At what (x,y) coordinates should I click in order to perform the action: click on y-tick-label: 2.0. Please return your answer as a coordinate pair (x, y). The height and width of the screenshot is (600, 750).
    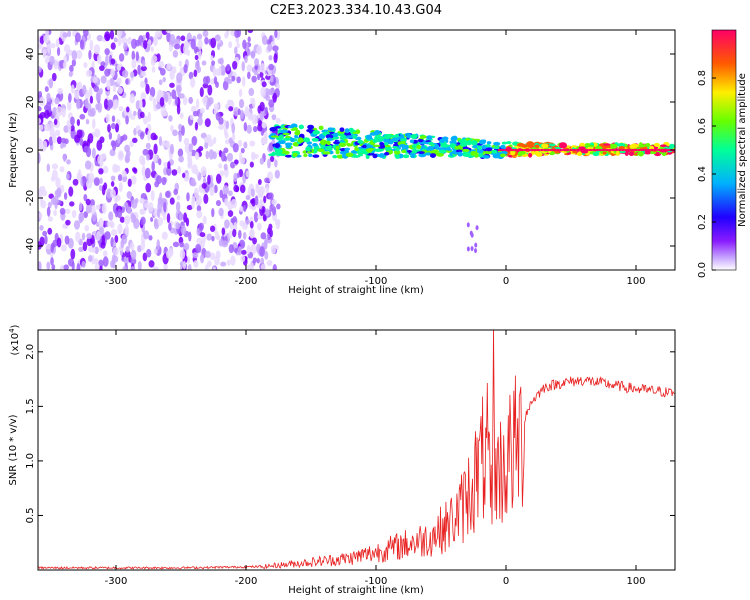
    Looking at the image, I should click on (30, 352).